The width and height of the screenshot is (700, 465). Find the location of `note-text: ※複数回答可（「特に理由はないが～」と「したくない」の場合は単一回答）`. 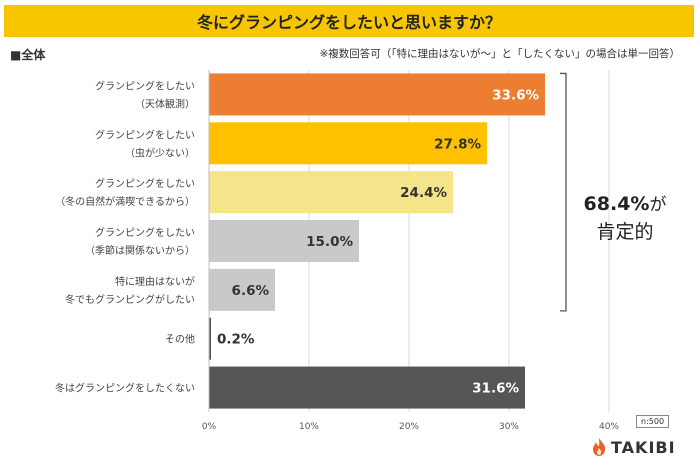

note-text: ※複数回答可（「特に理由はないが～」と「したくない」の場合は単一回答） is located at coordinates (499, 54).